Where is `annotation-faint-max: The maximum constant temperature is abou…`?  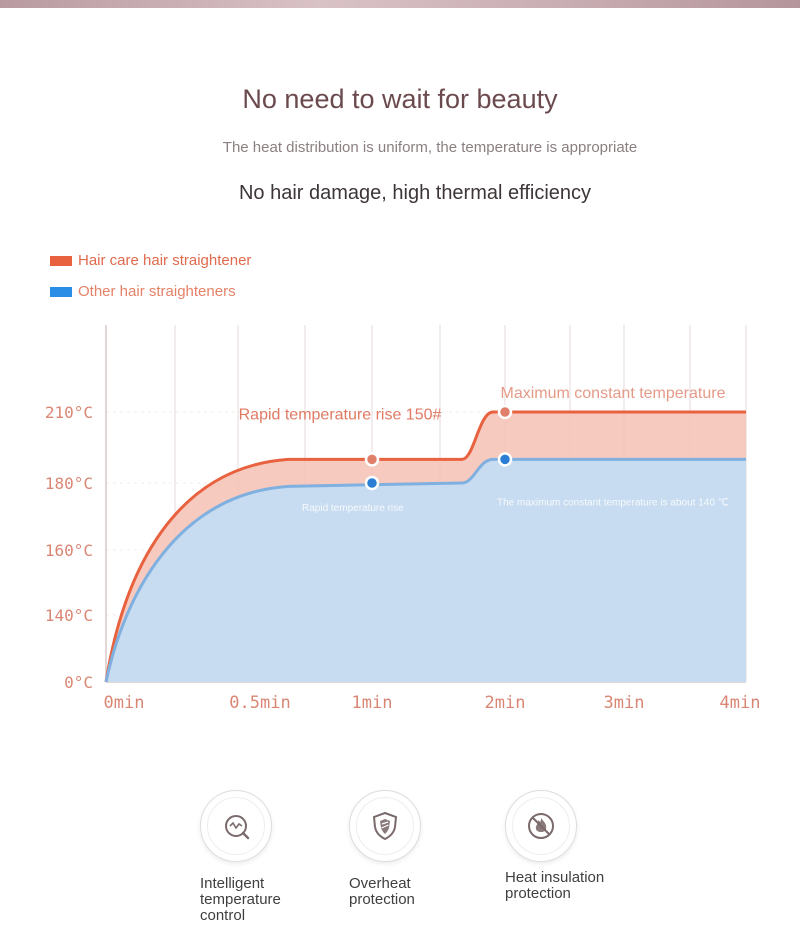 annotation-faint-max: The maximum constant temperature is abou… is located at coordinates (613, 502).